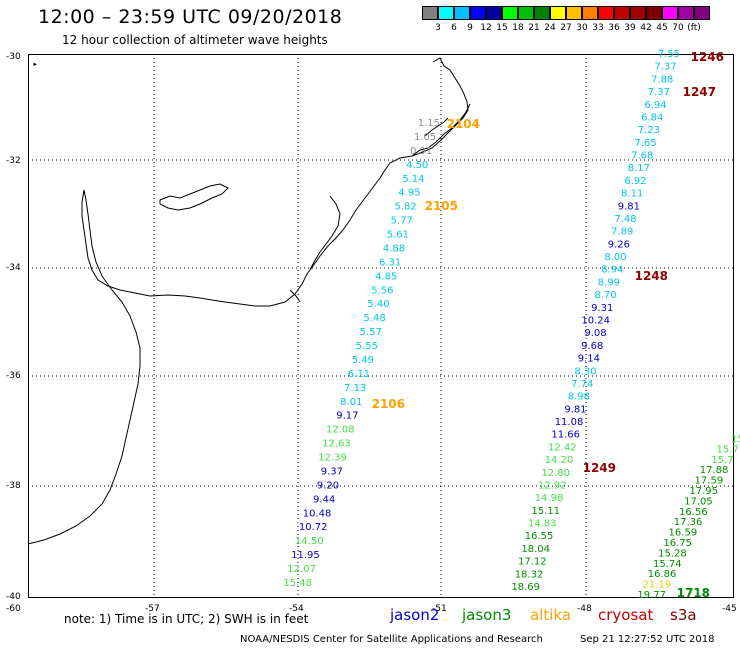 The width and height of the screenshot is (740, 650). What do you see at coordinates (463, 124) in the screenshot?
I see `pass-number-label: 2104` at bounding box center [463, 124].